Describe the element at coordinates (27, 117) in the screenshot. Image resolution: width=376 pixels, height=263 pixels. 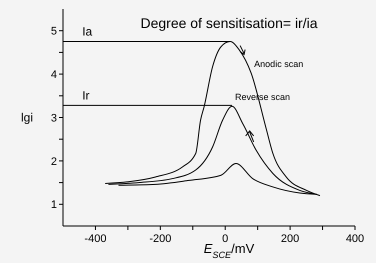
I see `y-axis-title: lgi` at that location.